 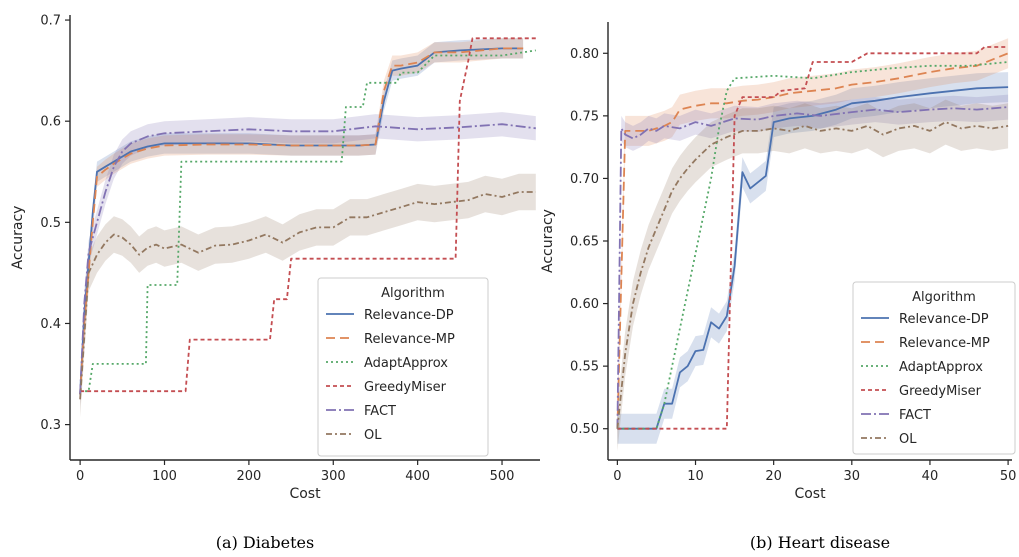 What do you see at coordinates (820, 542) in the screenshot?
I see `figure-caption: (b) Heart disease` at bounding box center [820, 542].